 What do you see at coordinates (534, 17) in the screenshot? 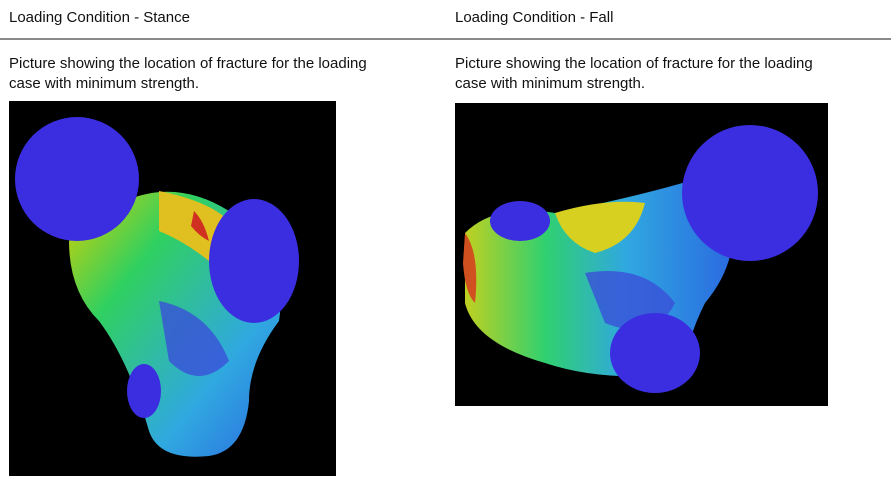
I see `section-heading: Loading Condition - Fall` at bounding box center [534, 17].